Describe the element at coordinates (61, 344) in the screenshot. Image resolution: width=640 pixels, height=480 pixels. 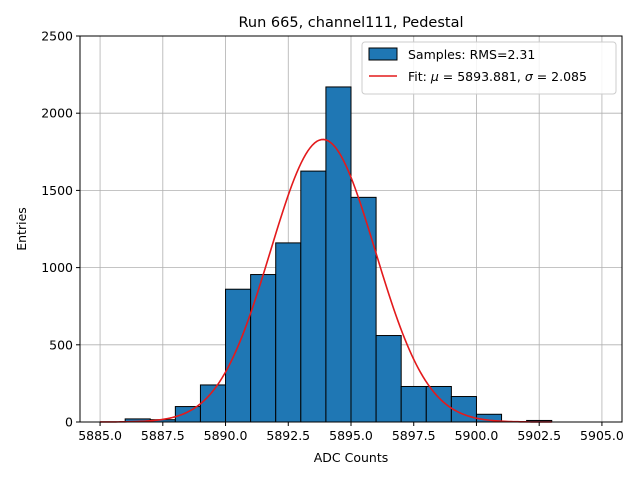
I see `y-tick-label: 500` at that location.